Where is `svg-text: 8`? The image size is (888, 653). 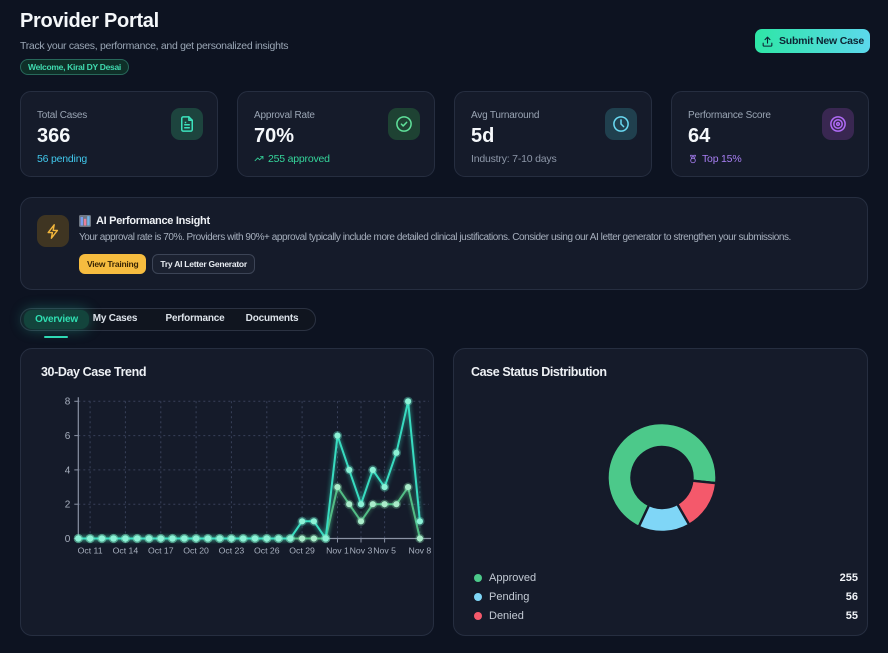 svg-text: 8 is located at coordinates (68, 402).